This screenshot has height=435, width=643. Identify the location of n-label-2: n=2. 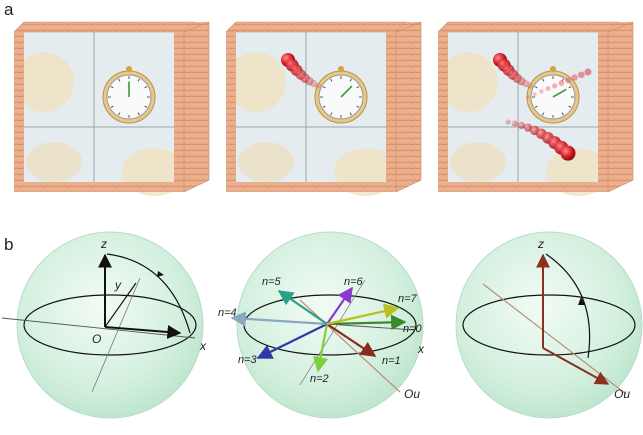
(319, 379).